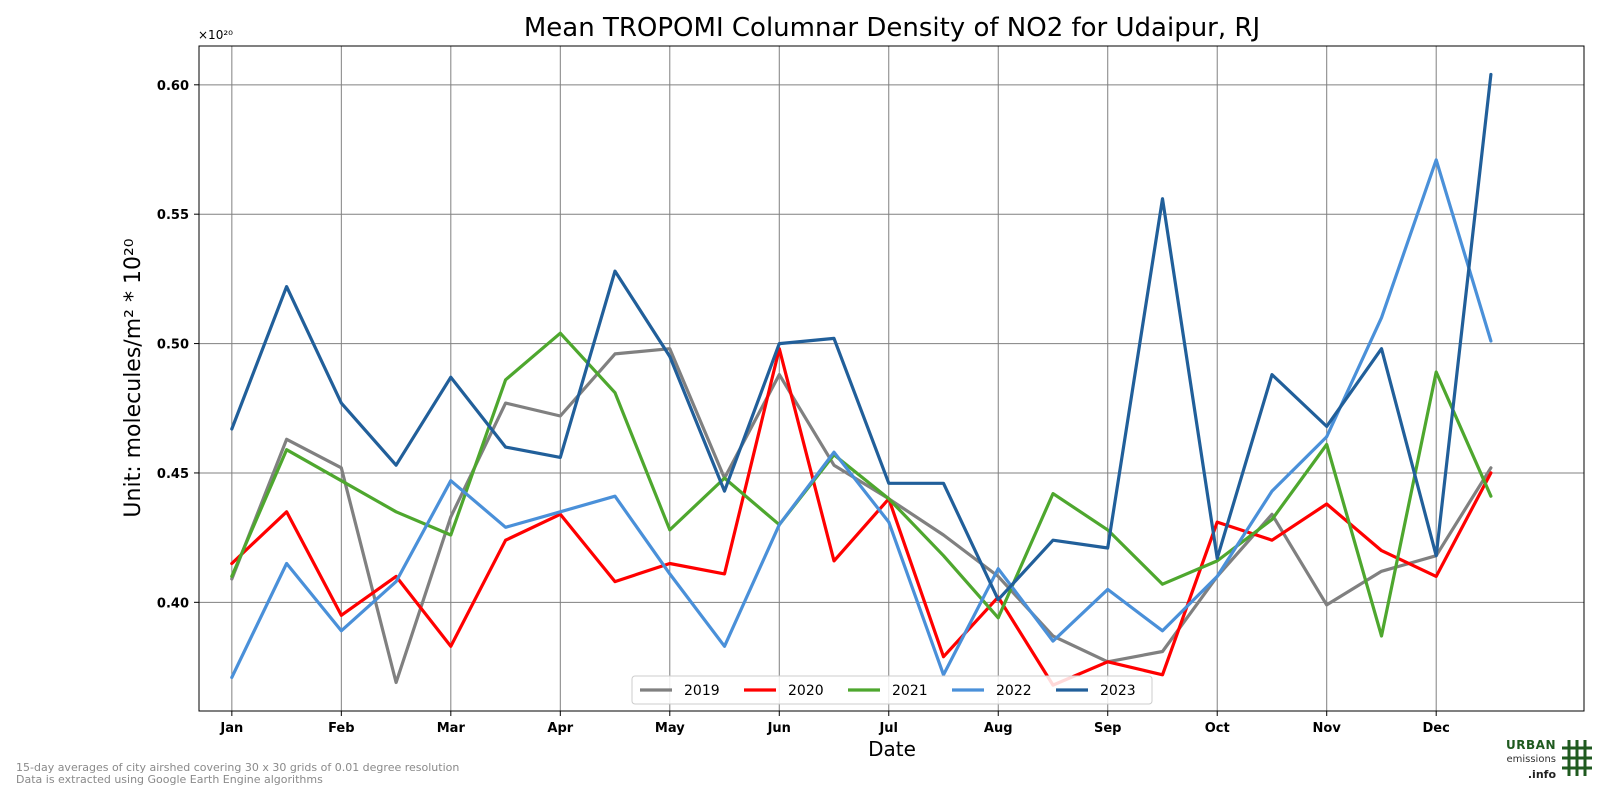 The image size is (1600, 800). I want to click on x-tick-label: Sep, so click(1108, 728).